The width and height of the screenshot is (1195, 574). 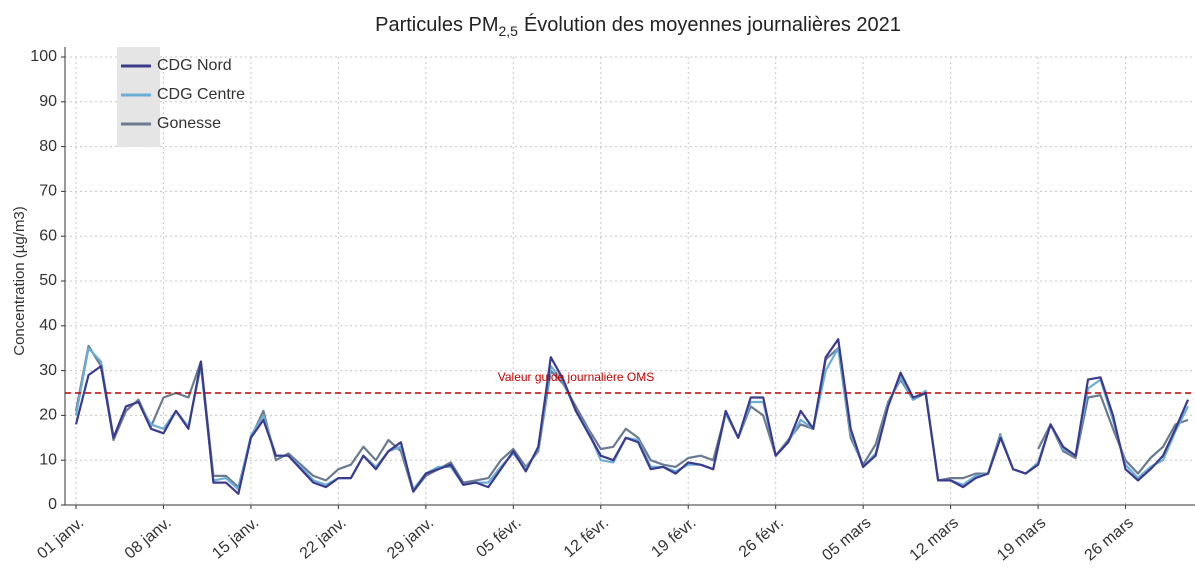 I want to click on x-tick-label: 01 janv., so click(x=60, y=538).